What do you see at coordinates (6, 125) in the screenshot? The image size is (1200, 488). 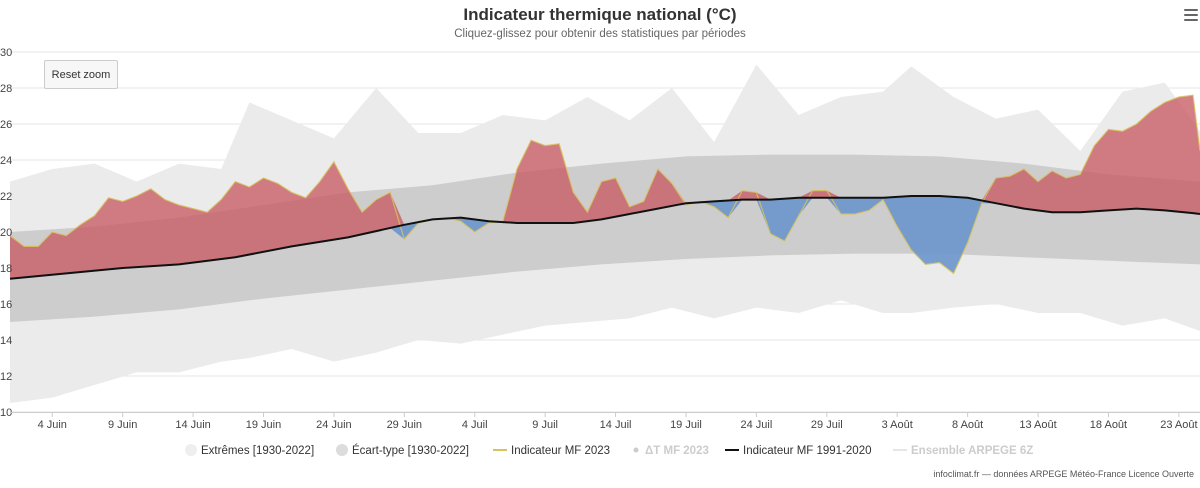 I see `y-tick-label: 26` at bounding box center [6, 125].